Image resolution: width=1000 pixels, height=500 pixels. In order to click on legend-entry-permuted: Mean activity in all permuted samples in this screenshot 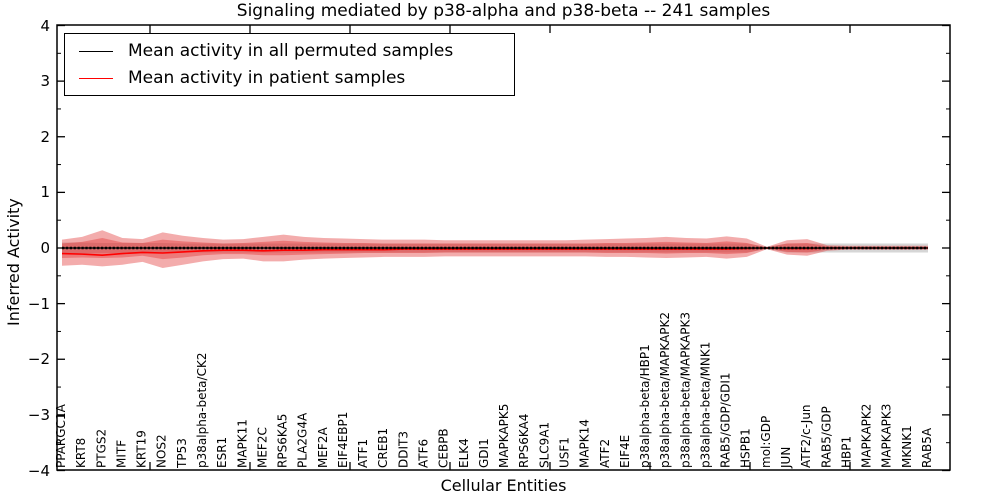, I will do `click(289, 51)`.